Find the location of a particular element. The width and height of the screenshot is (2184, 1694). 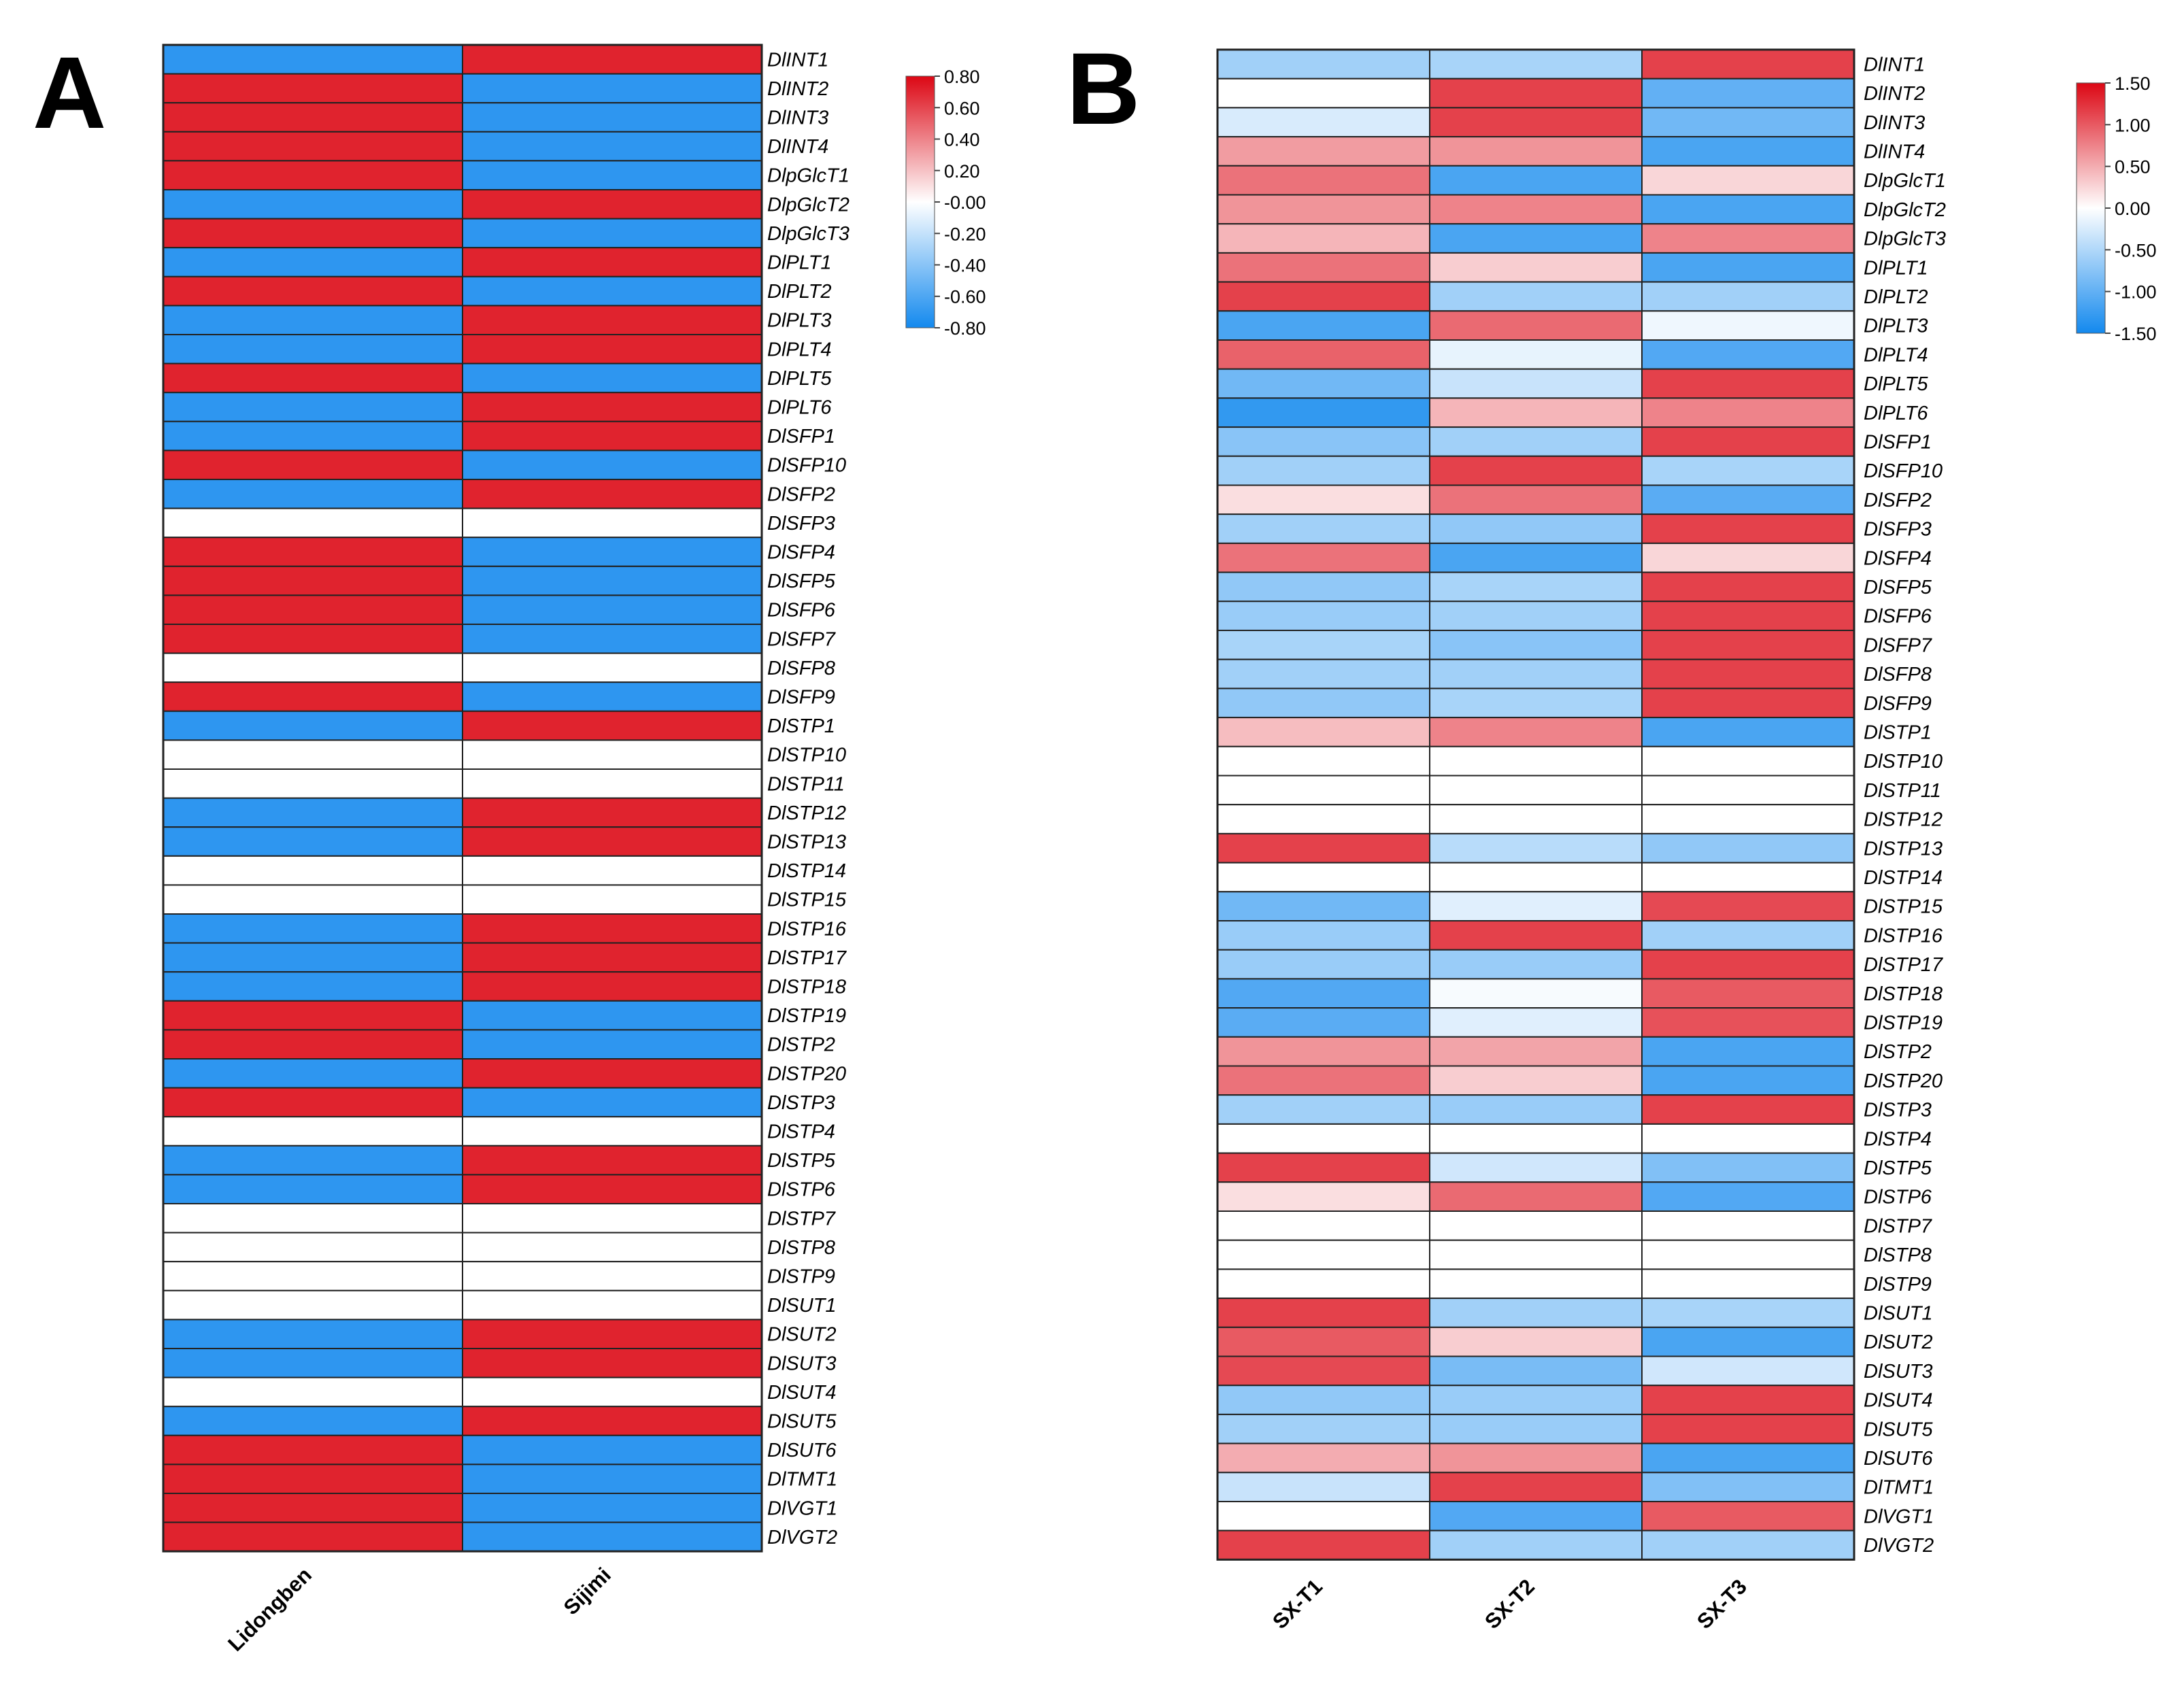

row-label: DlPLT2 is located at coordinates (800, 292).